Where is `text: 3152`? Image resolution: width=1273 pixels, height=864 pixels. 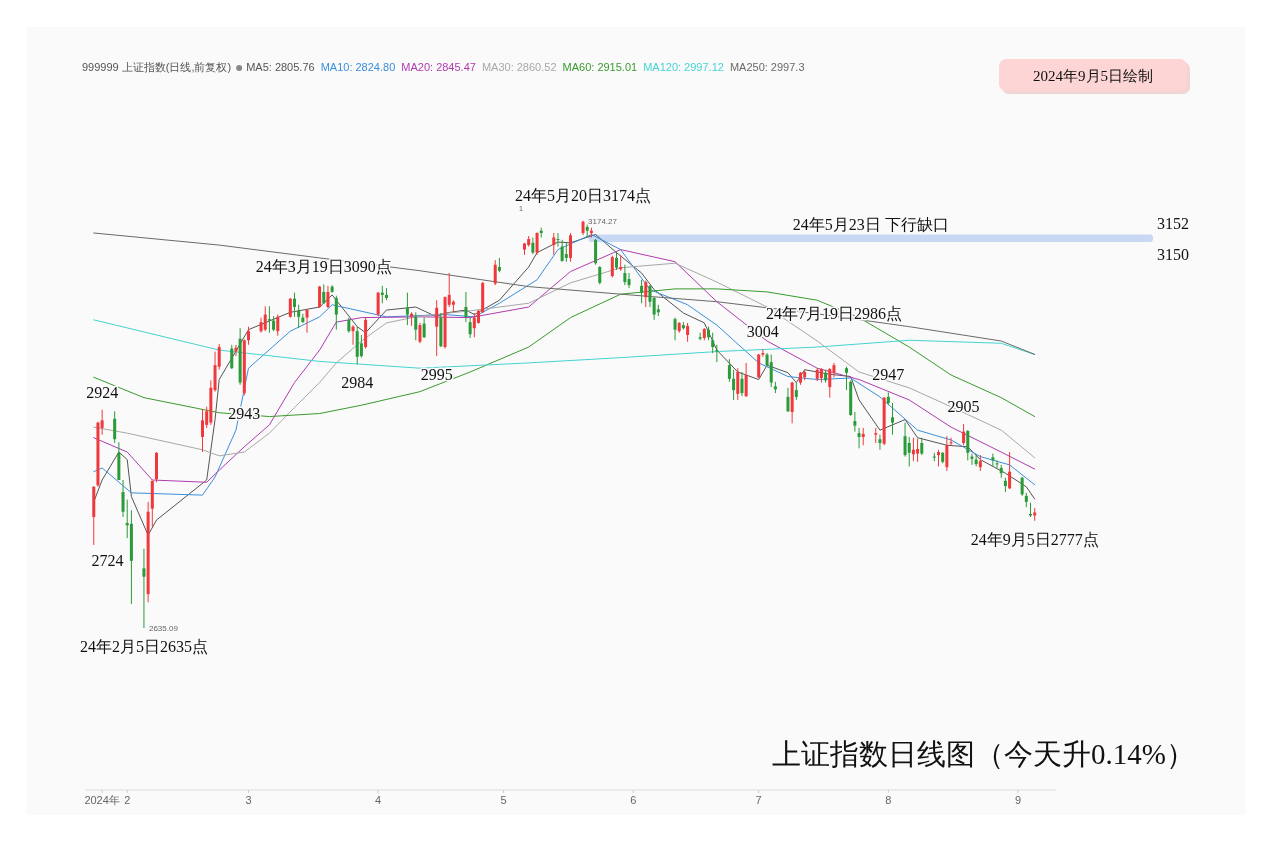 text: 3152 is located at coordinates (1173, 223).